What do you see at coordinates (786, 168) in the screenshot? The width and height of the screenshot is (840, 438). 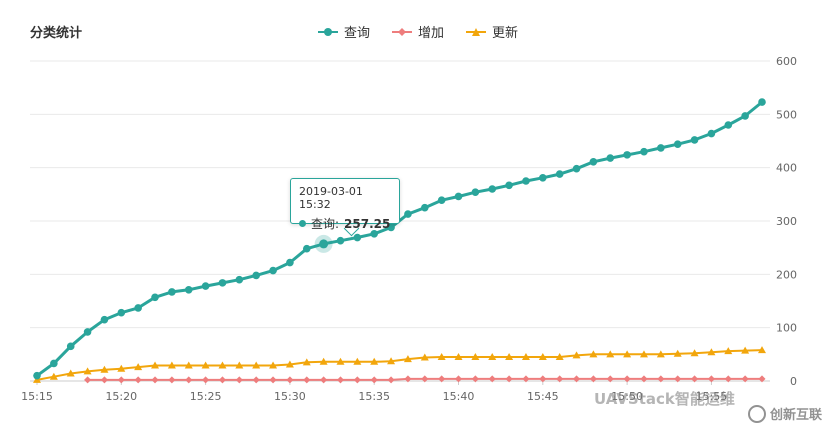 I see `y-tick-label: 400` at bounding box center [786, 168].